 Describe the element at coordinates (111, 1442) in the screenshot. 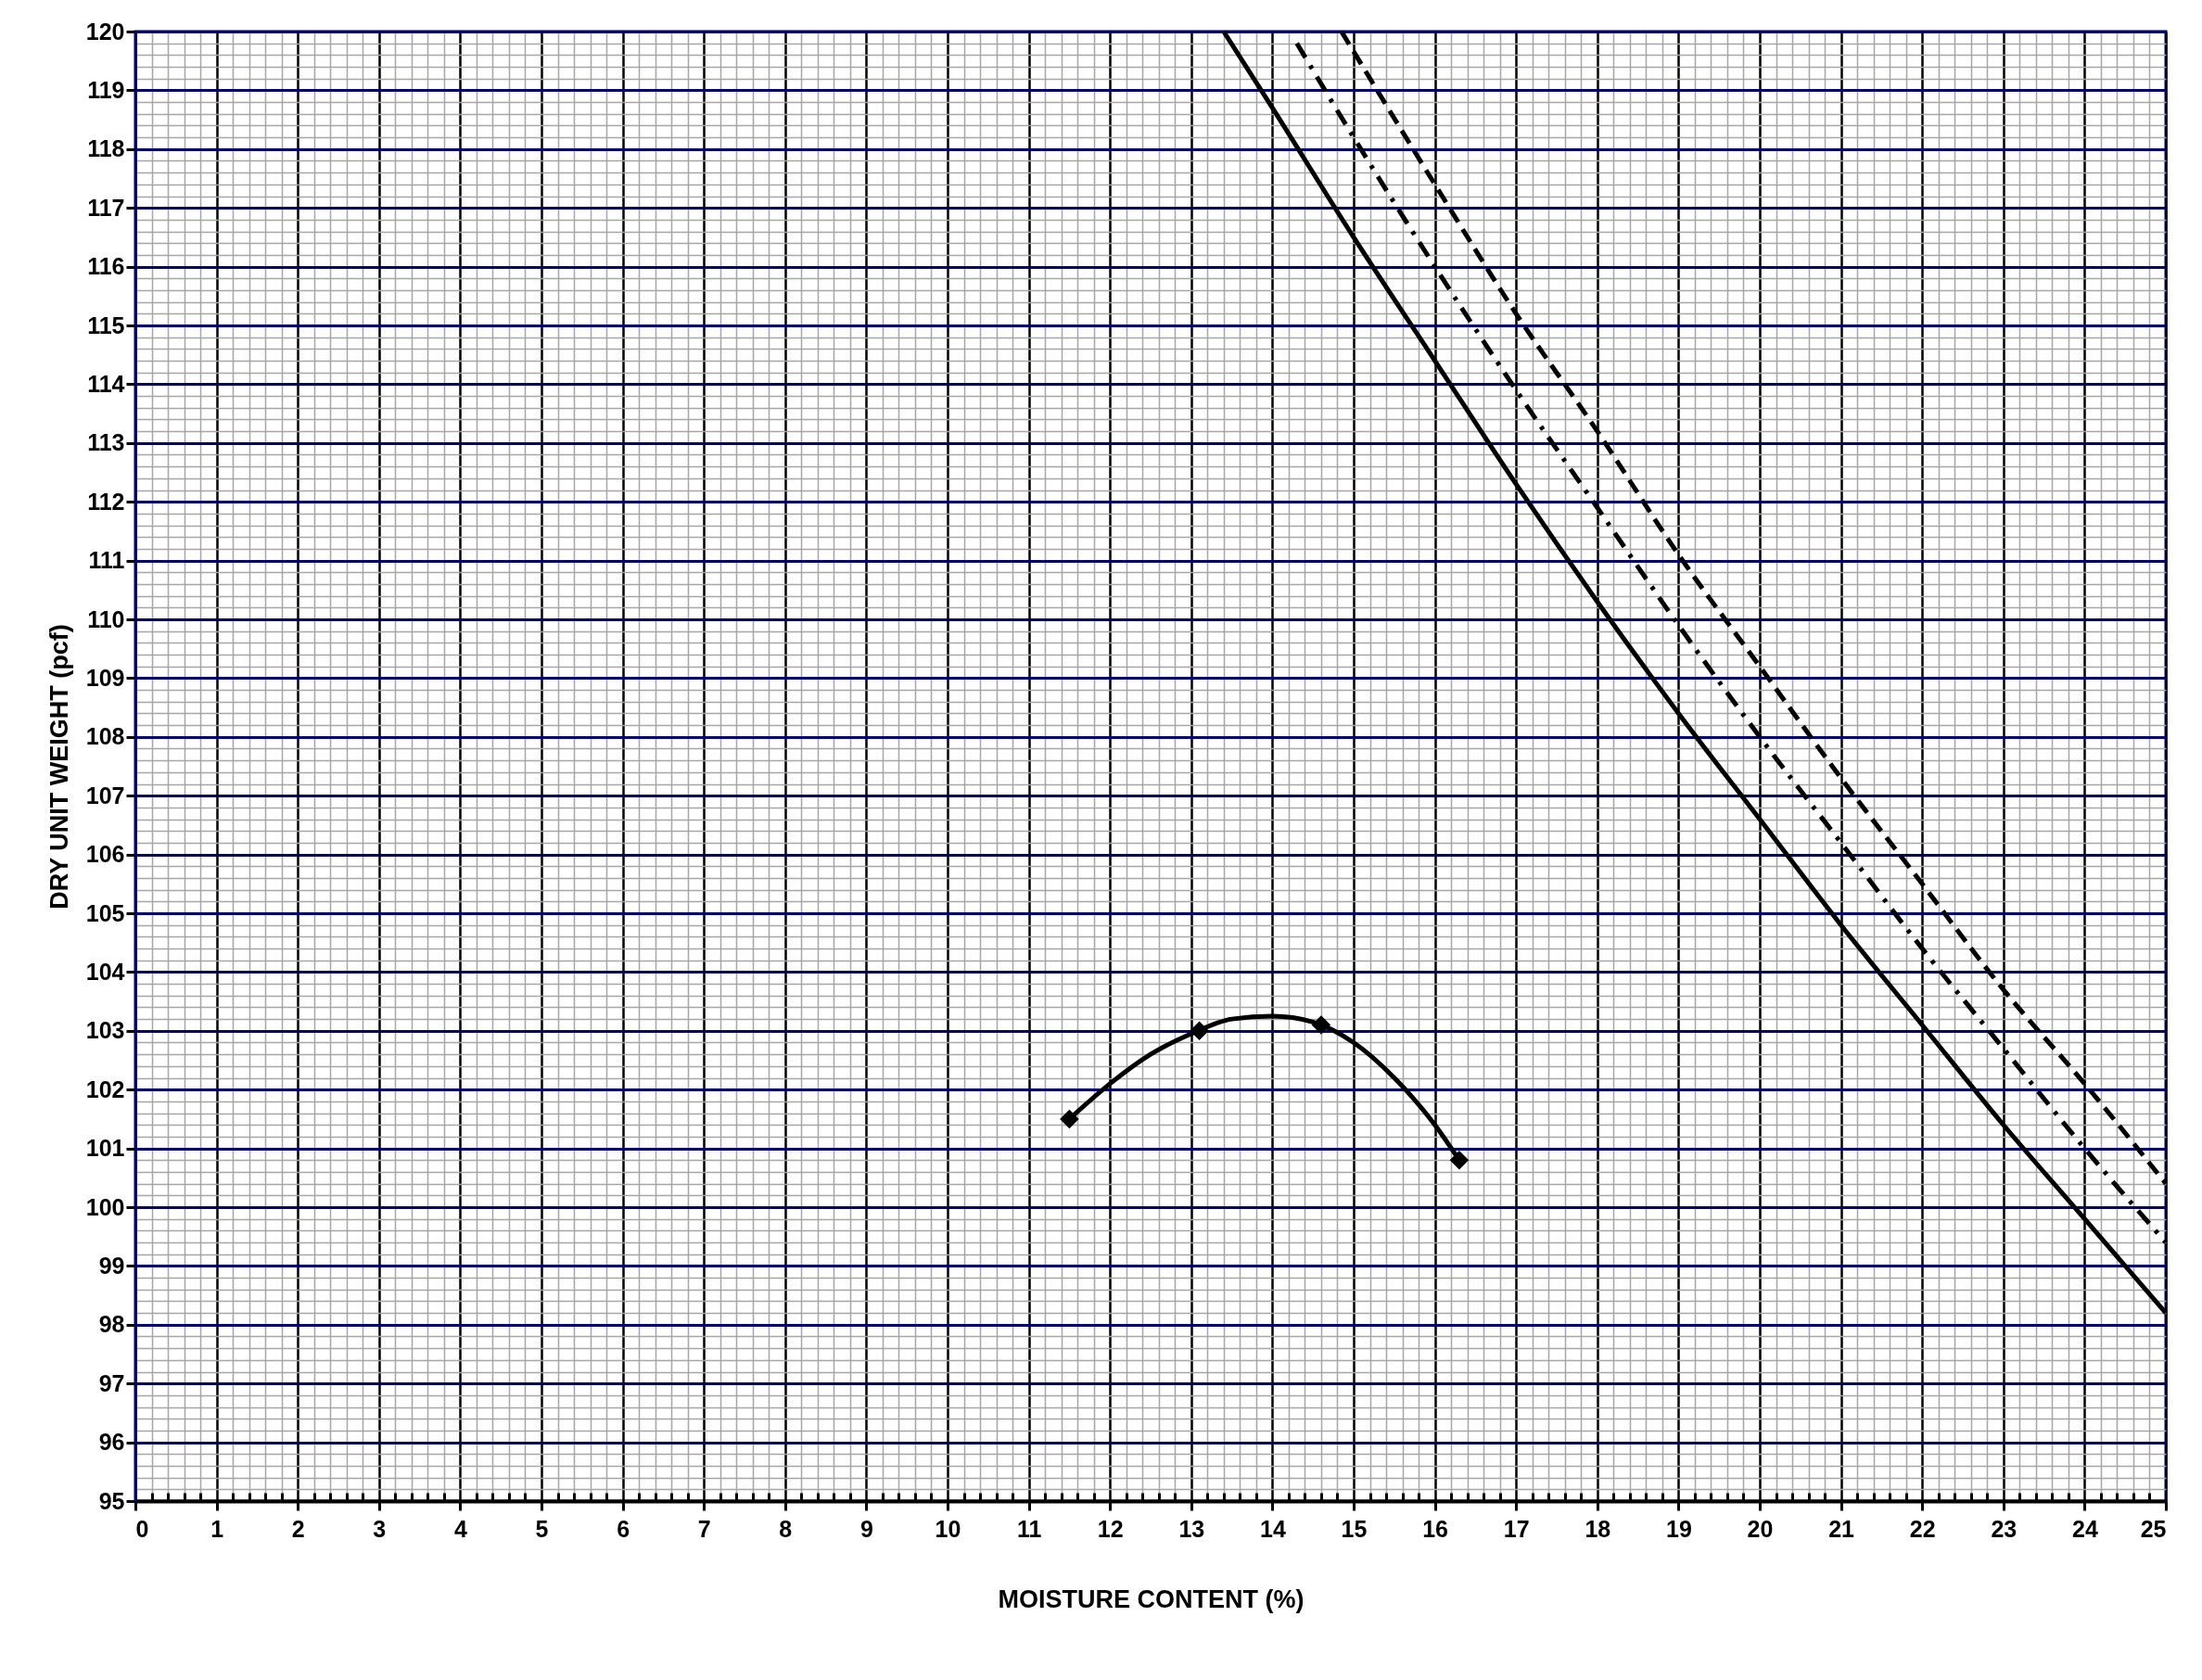

I see `y-tick-label: 96` at that location.